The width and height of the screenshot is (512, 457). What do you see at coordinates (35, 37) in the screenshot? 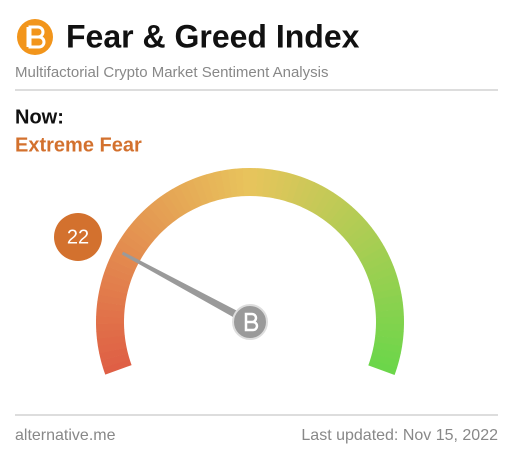
I see `logo-icon` at bounding box center [35, 37].